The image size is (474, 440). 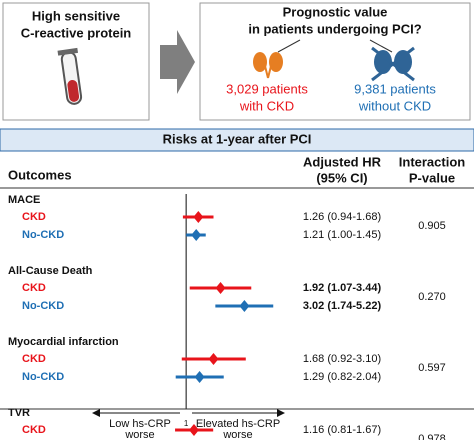 What do you see at coordinates (63, 342) in the screenshot?
I see `group-label: Myocardial infarction` at bounding box center [63, 342].